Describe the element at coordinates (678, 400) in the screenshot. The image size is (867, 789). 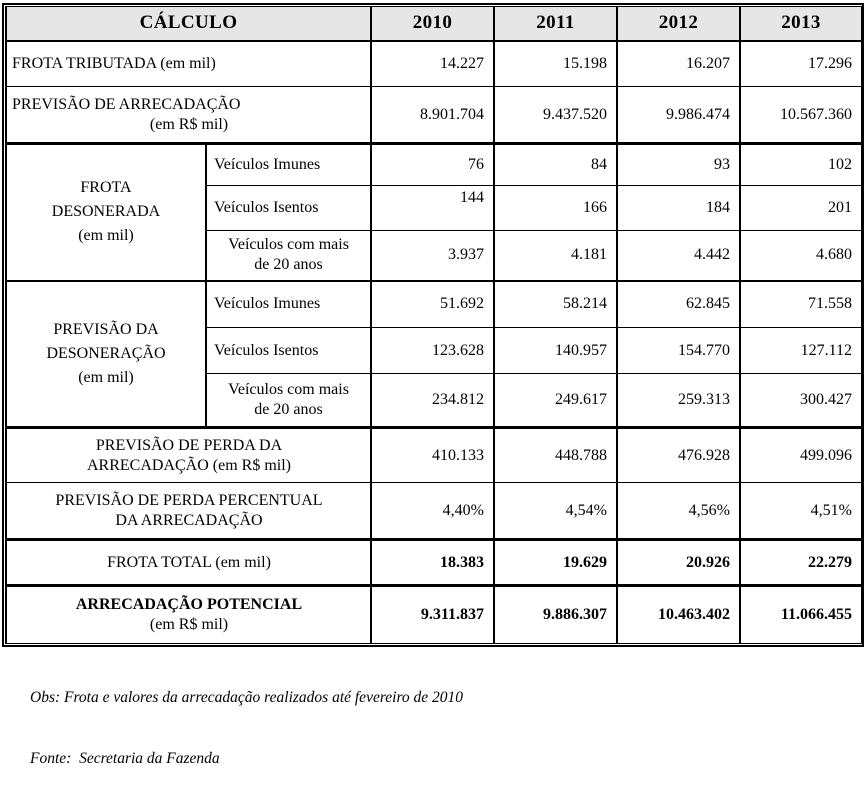
I see `value-cell: 259.313` at that location.